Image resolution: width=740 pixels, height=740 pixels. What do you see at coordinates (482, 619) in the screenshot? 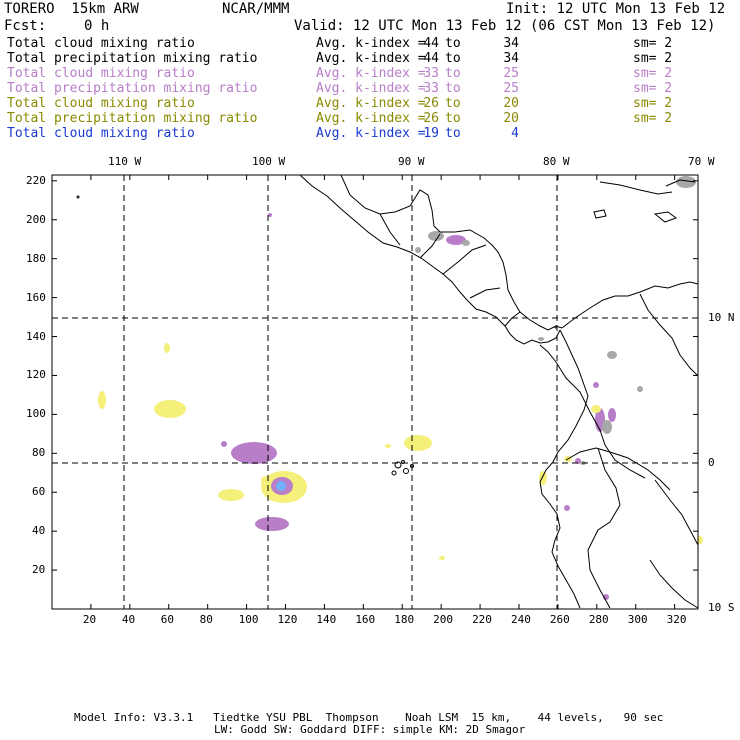
I see `x-grid-label: 220` at bounding box center [482, 619].